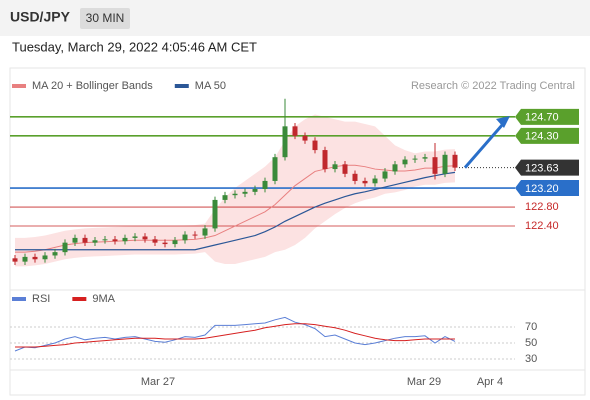  I want to click on legend-label: 9MA, so click(103, 299).